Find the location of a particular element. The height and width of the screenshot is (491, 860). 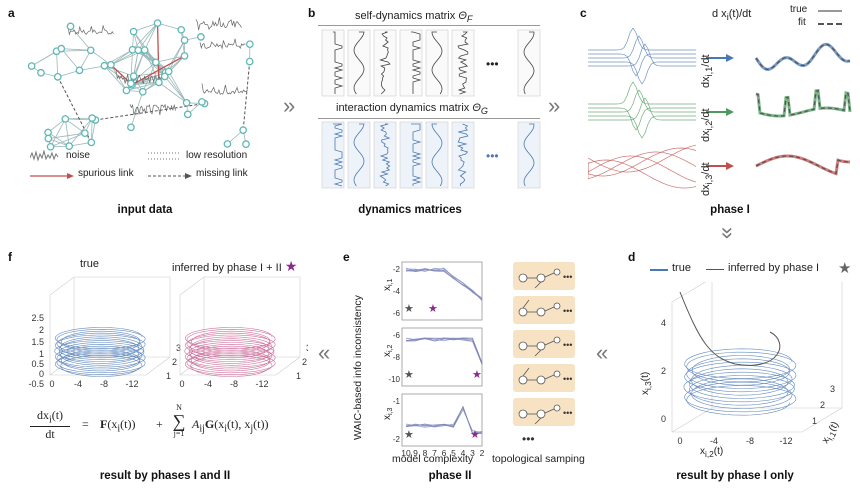

phase1-fit-plots is located at coordinates (720, 108).